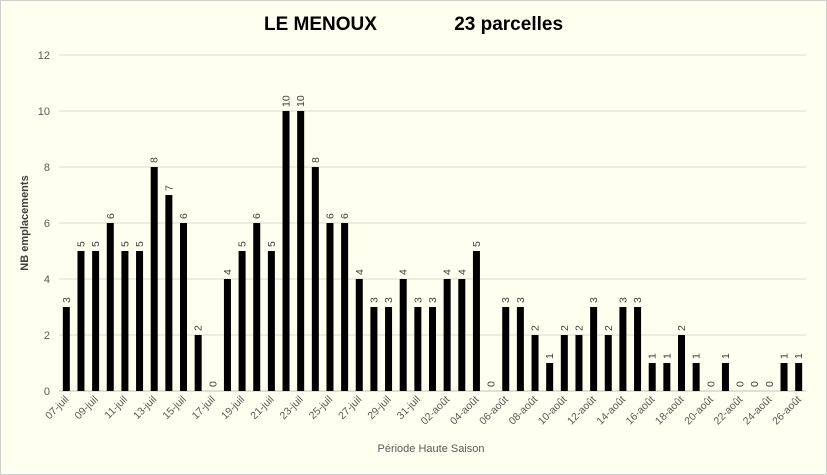 Image resolution: width=827 pixels, height=475 pixels. I want to click on x-tick-label: 06-août, so click(494, 411).